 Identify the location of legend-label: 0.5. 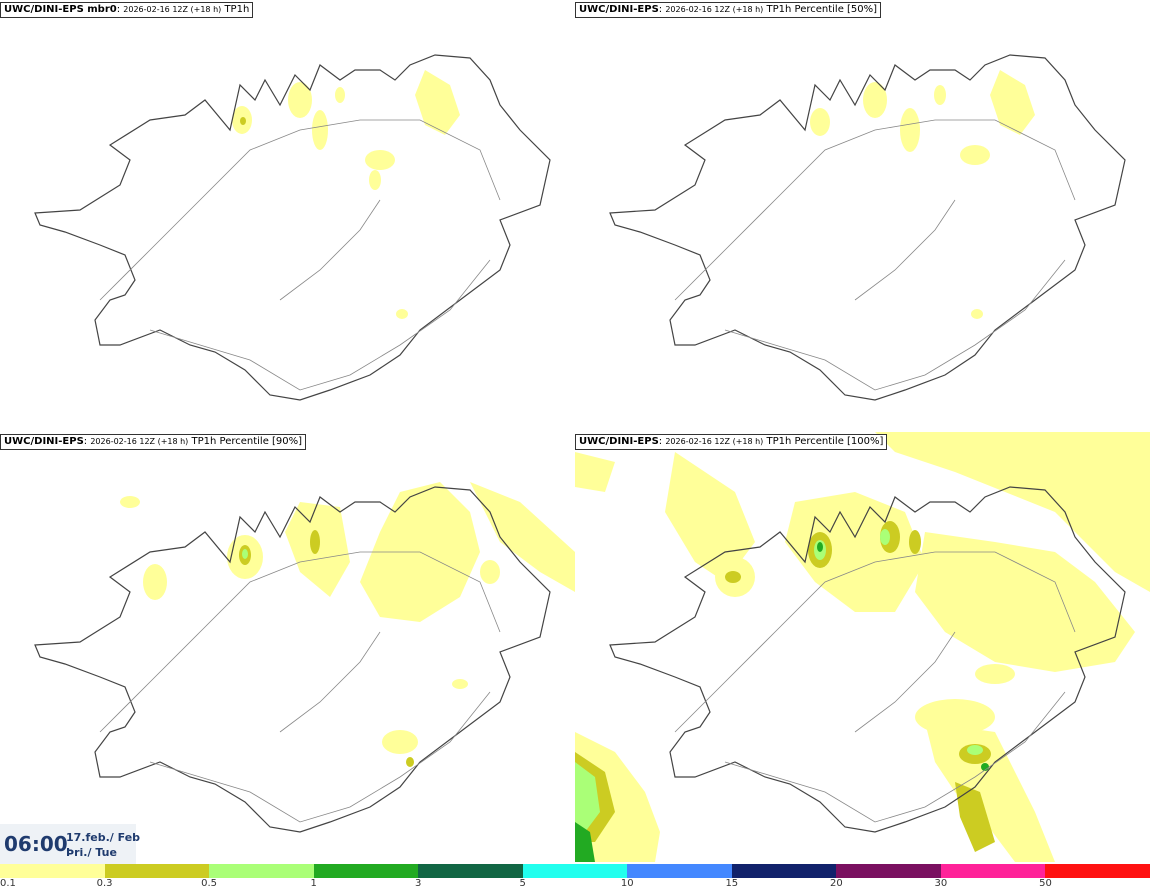
(209, 883).